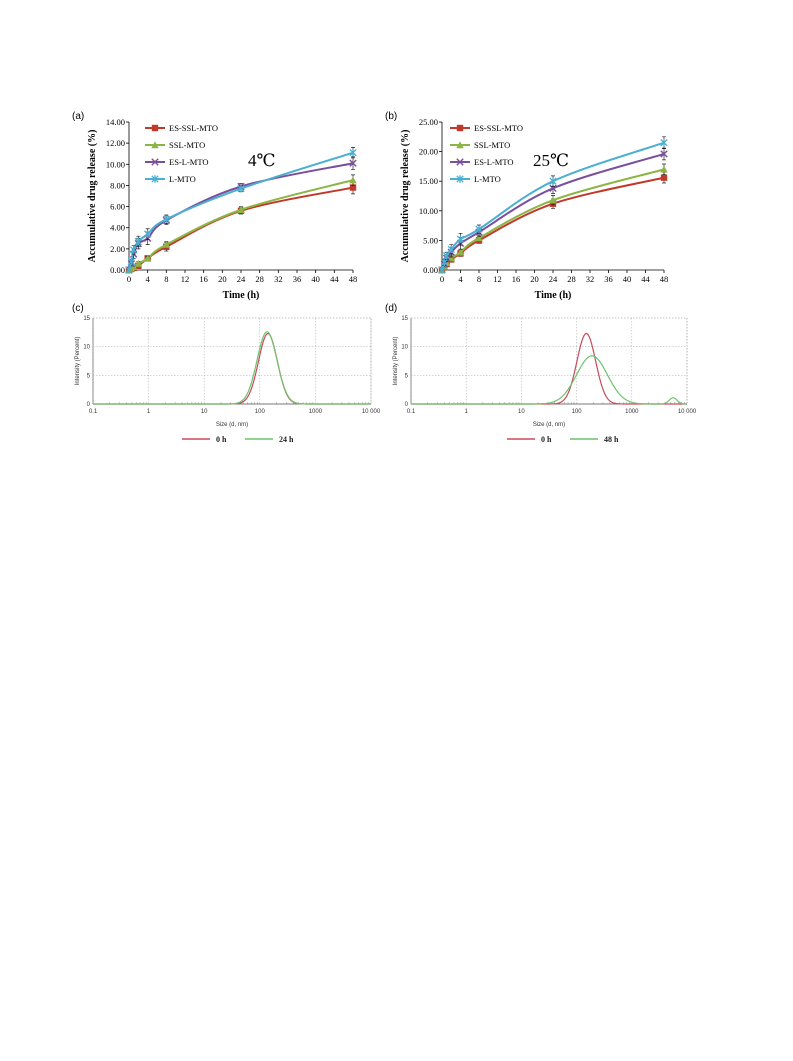 This screenshot has width=793, height=1061. I want to click on y-tick-label: 2.00, so click(117, 249).